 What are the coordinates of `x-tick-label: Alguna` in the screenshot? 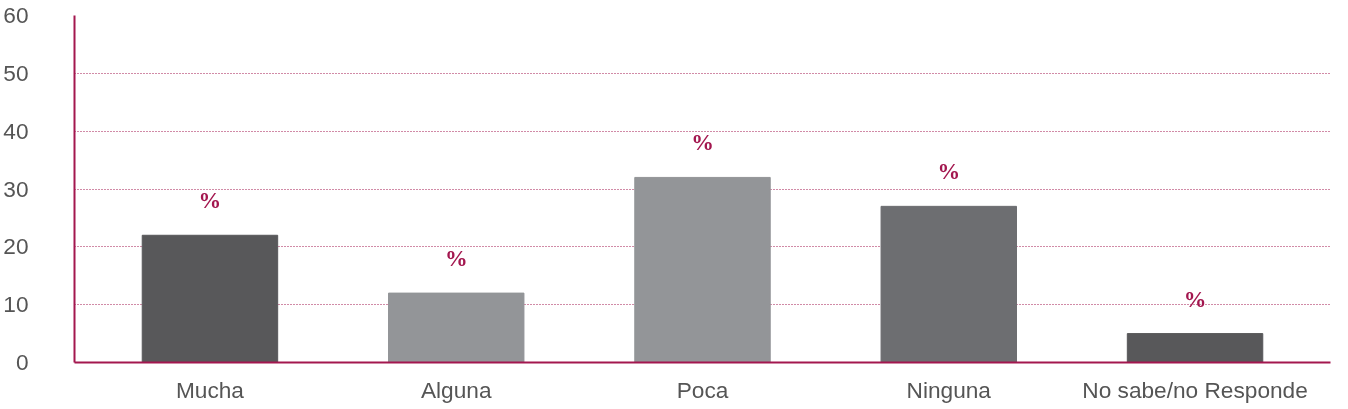 It's located at (456, 389).